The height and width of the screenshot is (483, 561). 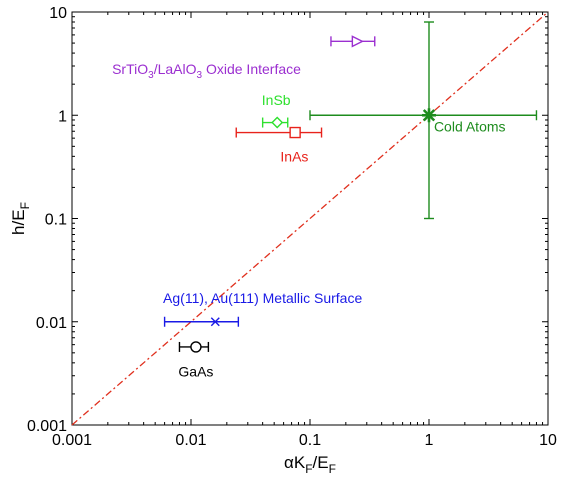 What do you see at coordinates (190, 440) in the screenshot?
I see `x-tick-label: 0.01` at bounding box center [190, 440].